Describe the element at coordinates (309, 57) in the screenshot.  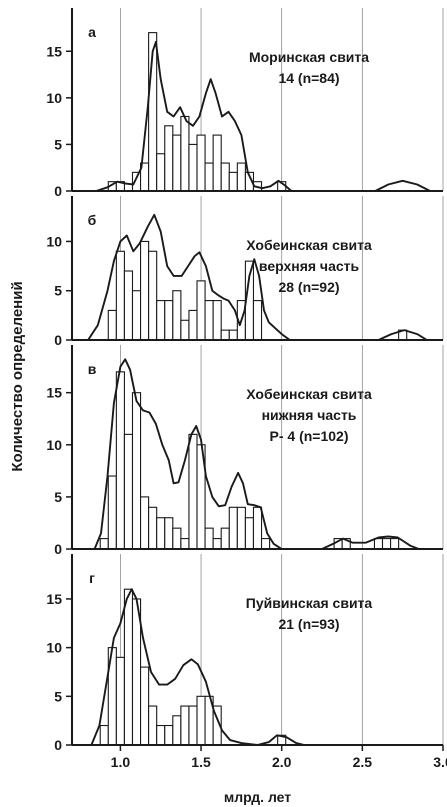
I see `panel-title-line: Моринская свита` at that location.